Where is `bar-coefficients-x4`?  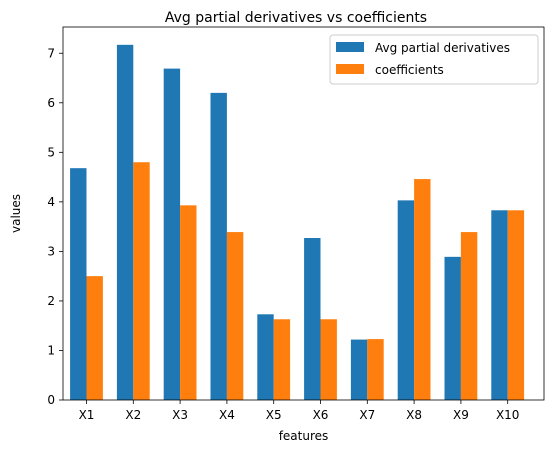 bar-coefficients-x4 is located at coordinates (235, 316).